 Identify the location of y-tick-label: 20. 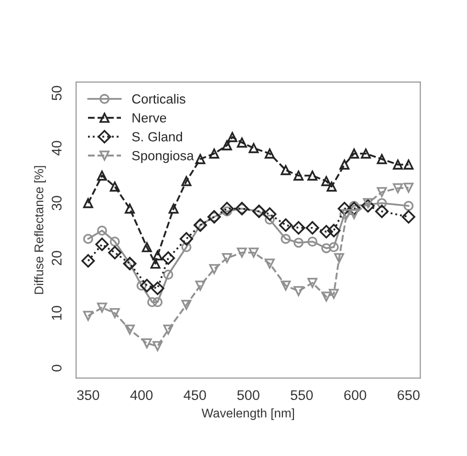
(57, 258).